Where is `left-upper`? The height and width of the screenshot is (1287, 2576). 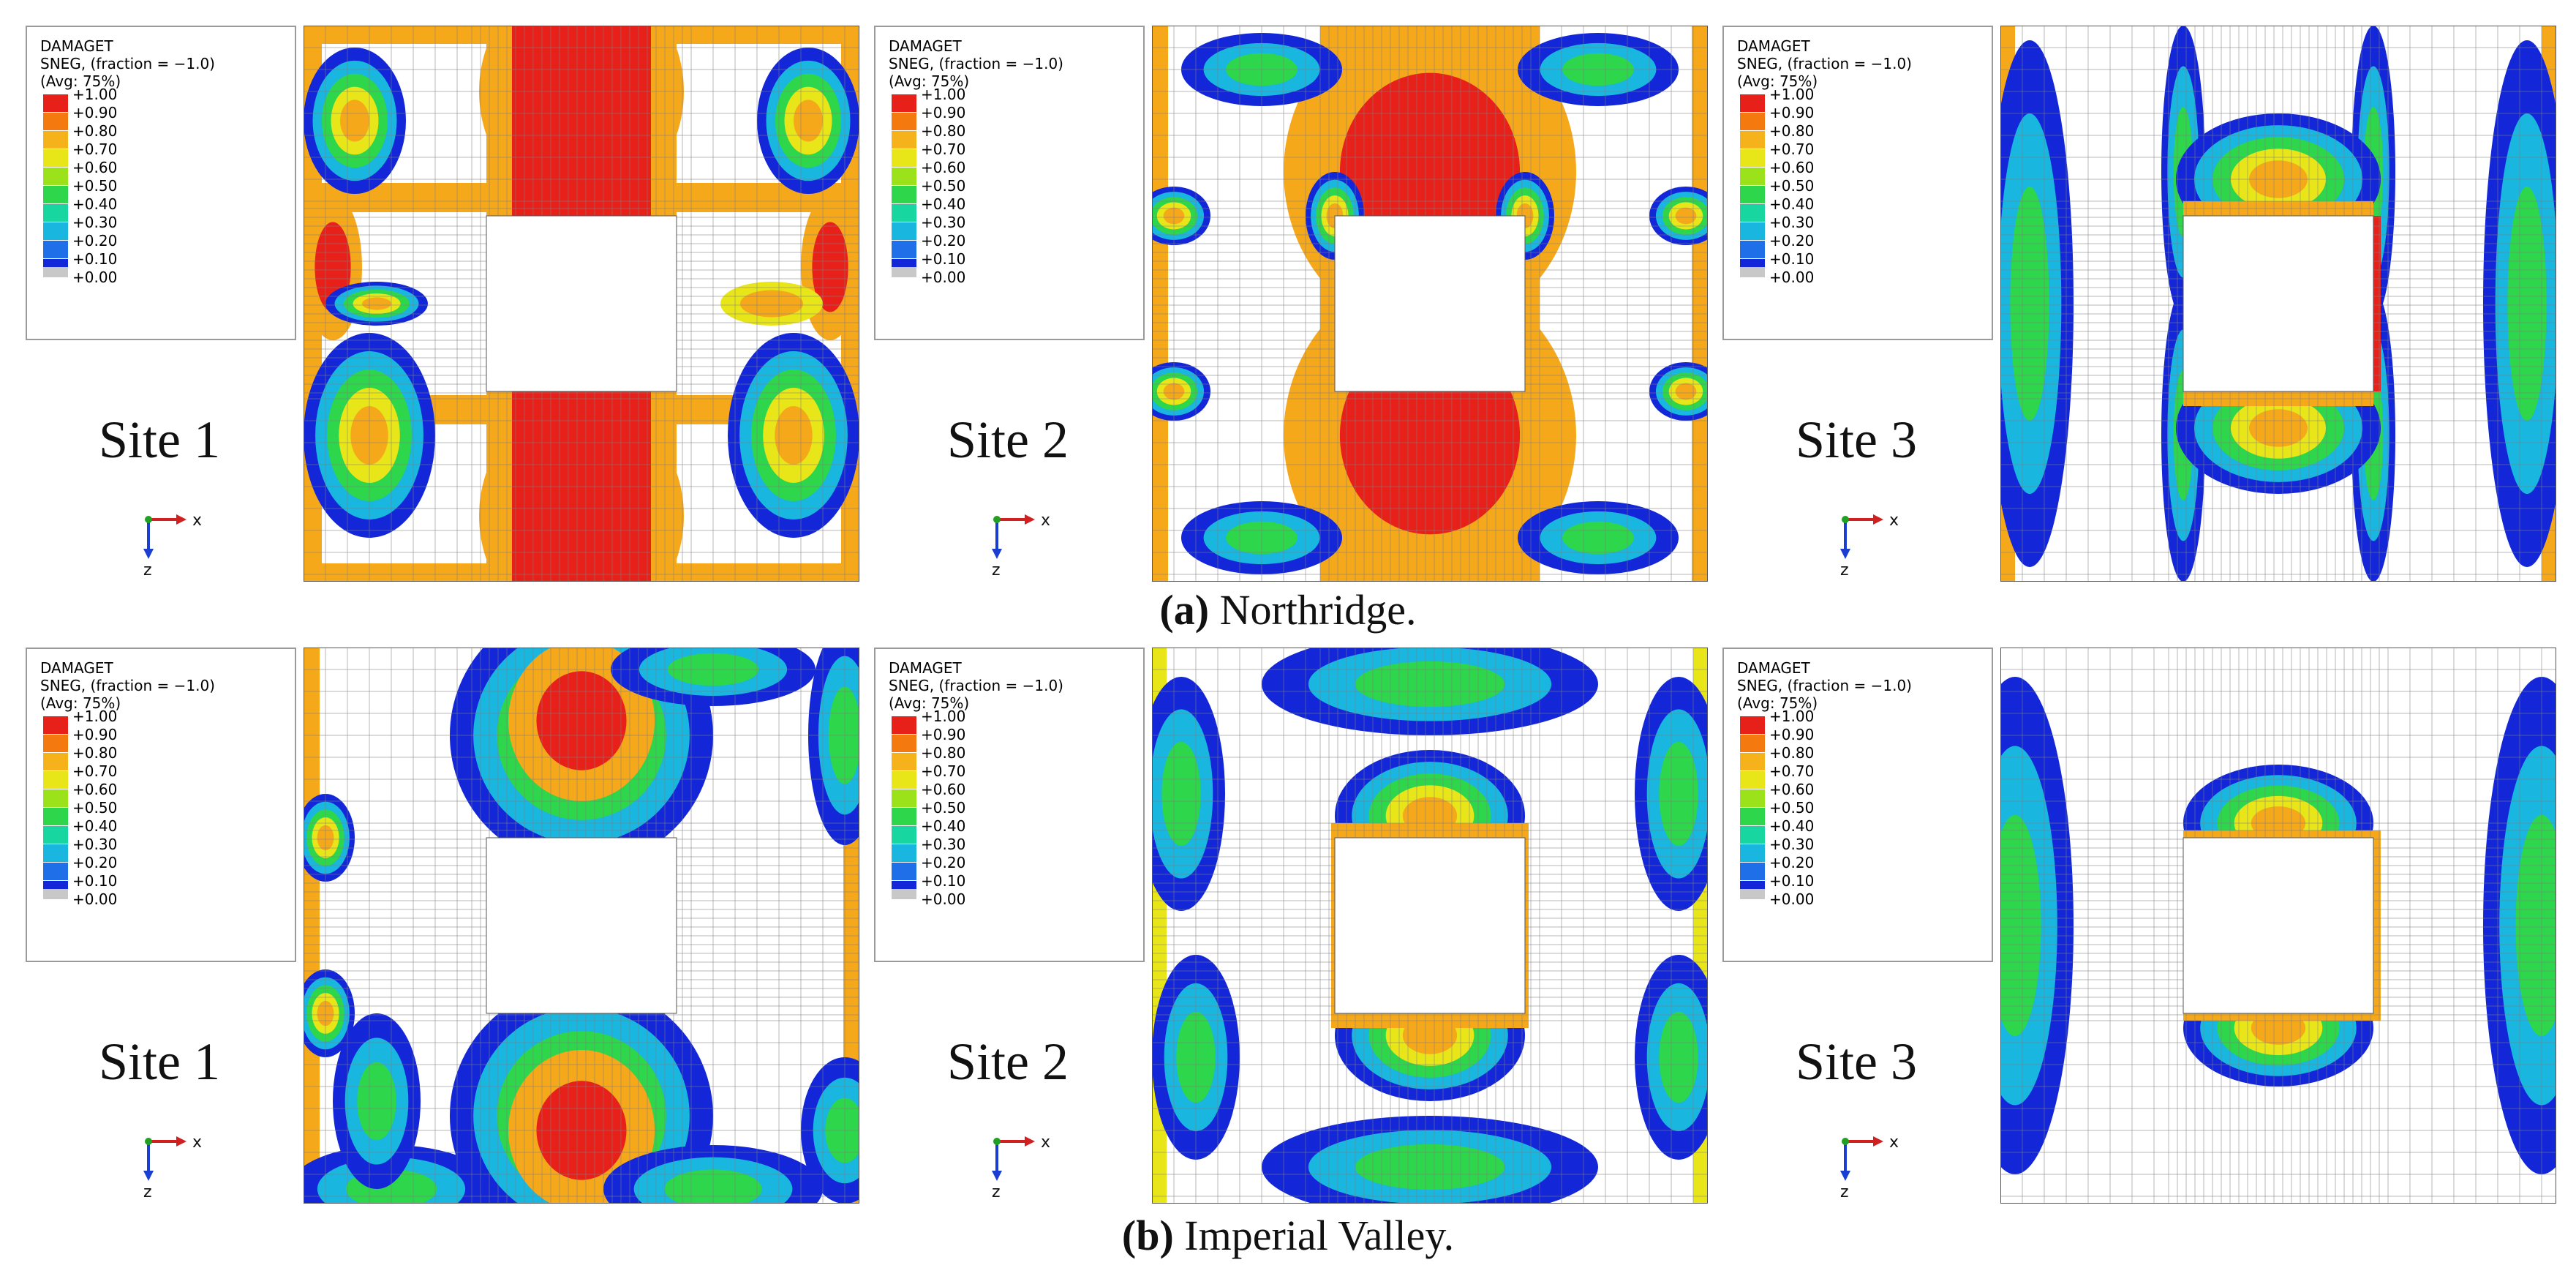
left-upper is located at coordinates (1188, 794).